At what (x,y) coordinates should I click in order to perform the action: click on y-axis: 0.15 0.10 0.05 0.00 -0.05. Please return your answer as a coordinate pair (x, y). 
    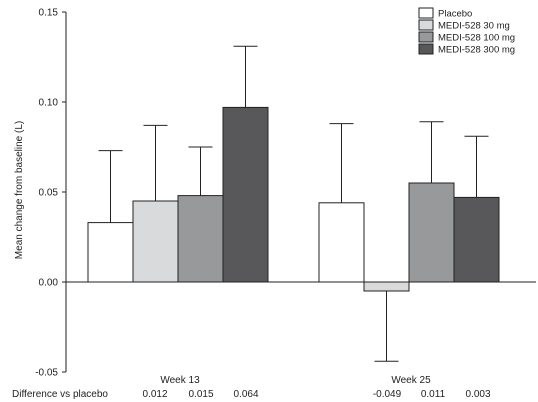
    Looking at the image, I should click on (51, 193).